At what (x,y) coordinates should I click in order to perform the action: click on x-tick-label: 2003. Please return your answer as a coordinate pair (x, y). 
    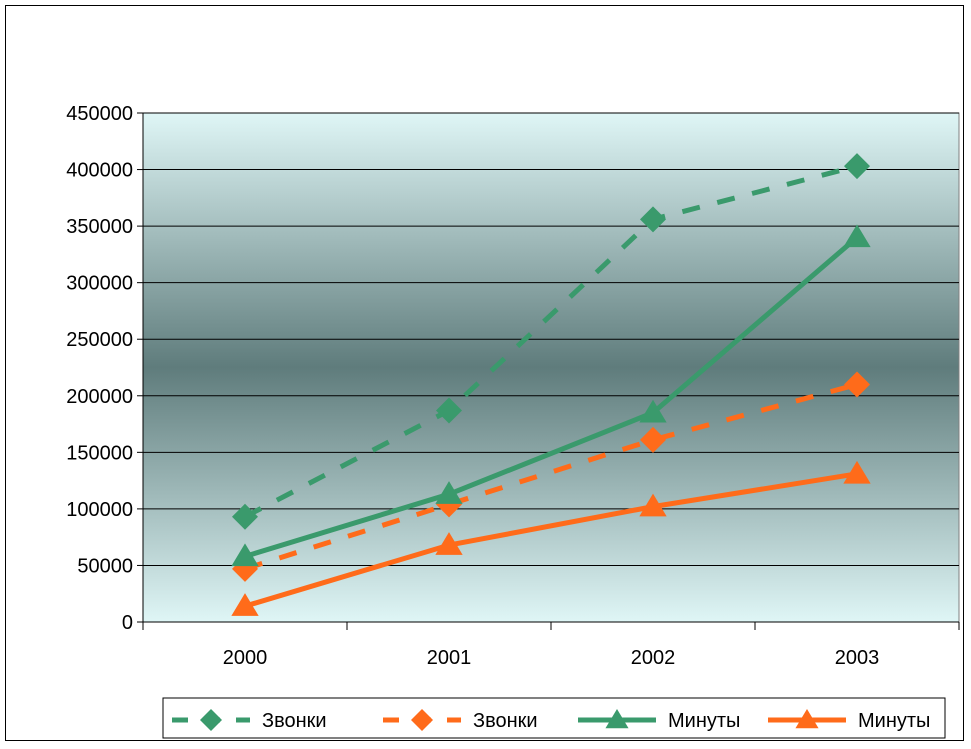
    Looking at the image, I should click on (857, 658).